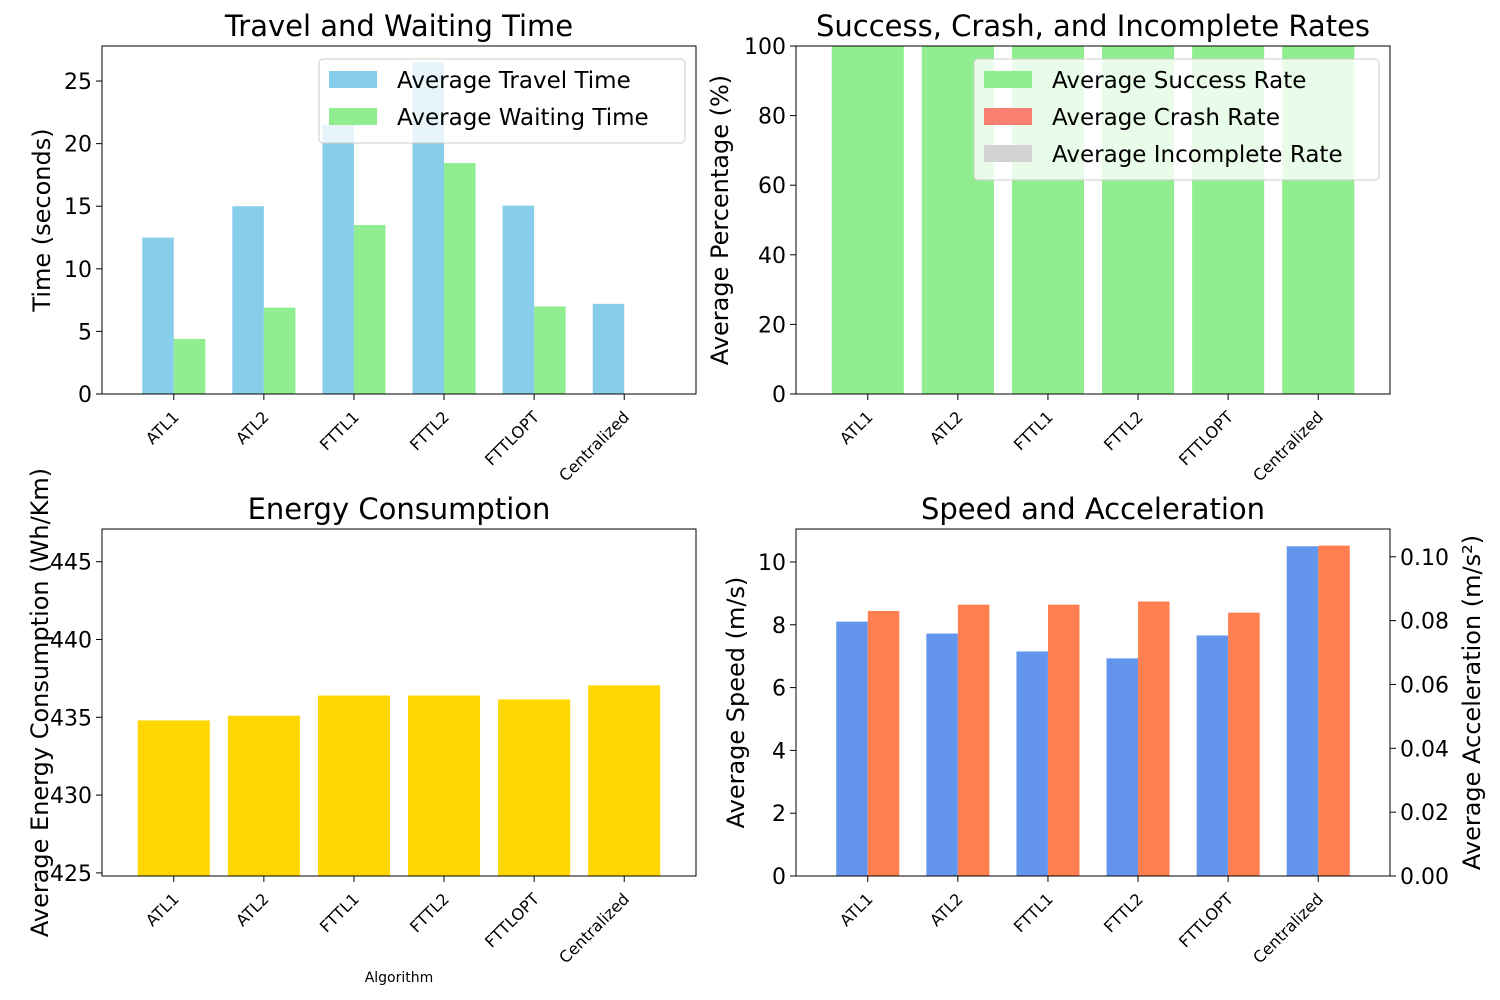 This screenshot has height=1000, width=1500. I want to click on legend-label: Average Travel Time, so click(514, 81).